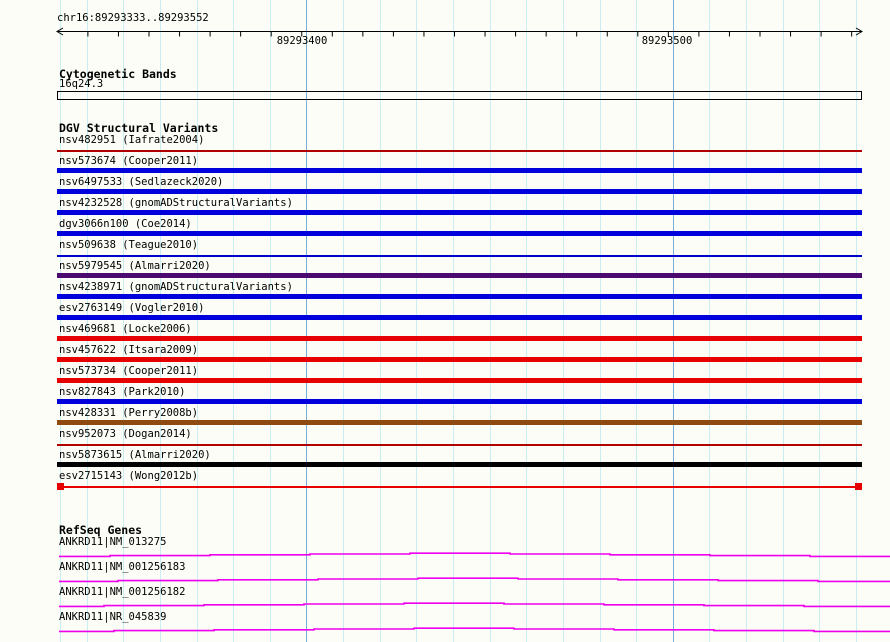 The height and width of the screenshot is (642, 890). What do you see at coordinates (129, 413) in the screenshot?
I see `variant-label: nsv428331 (Perry2008b)` at bounding box center [129, 413].